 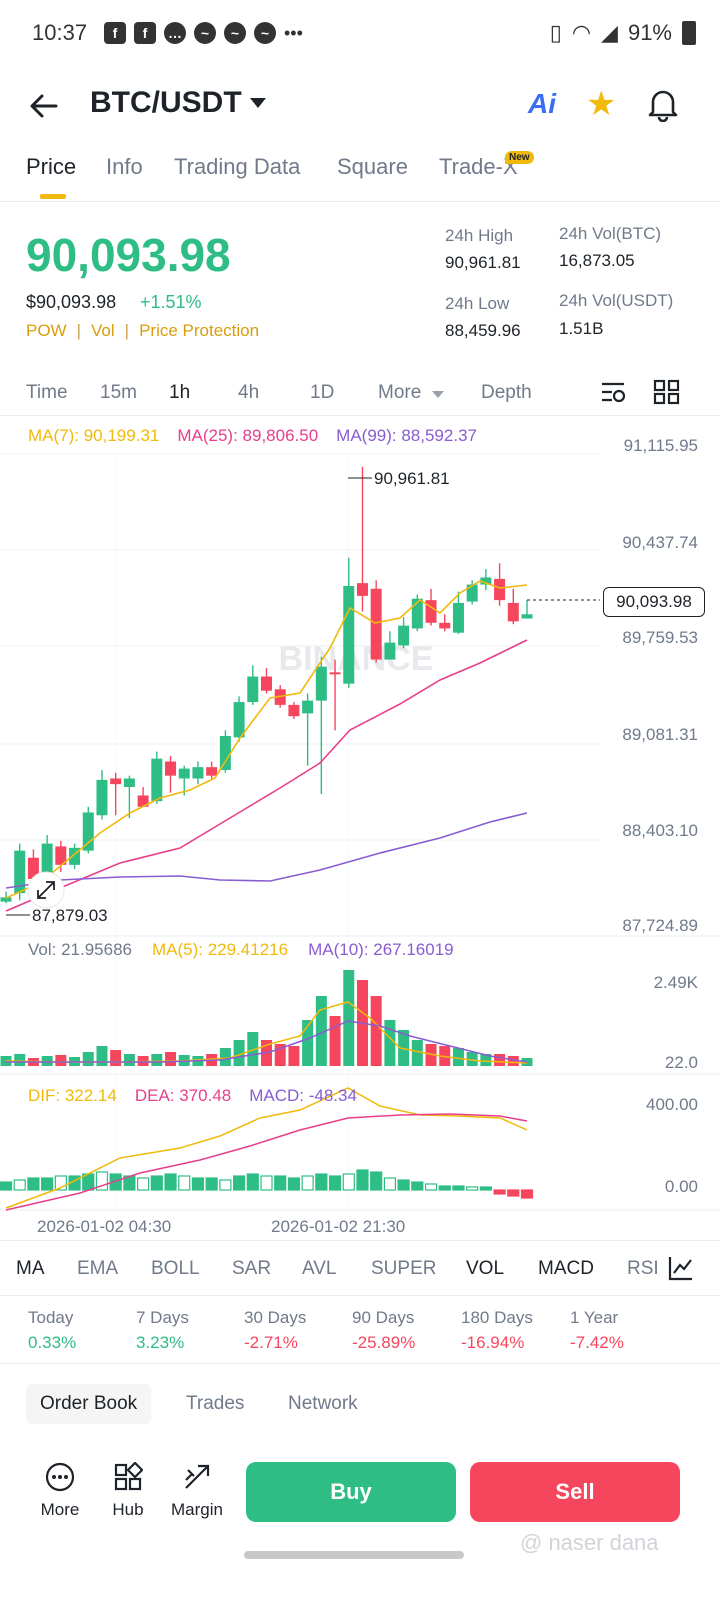 I want to click on indicator-bar: MA EMA BOLL SAR AVL SUPER VOL MACD RSI, so click(x=360, y=1268).